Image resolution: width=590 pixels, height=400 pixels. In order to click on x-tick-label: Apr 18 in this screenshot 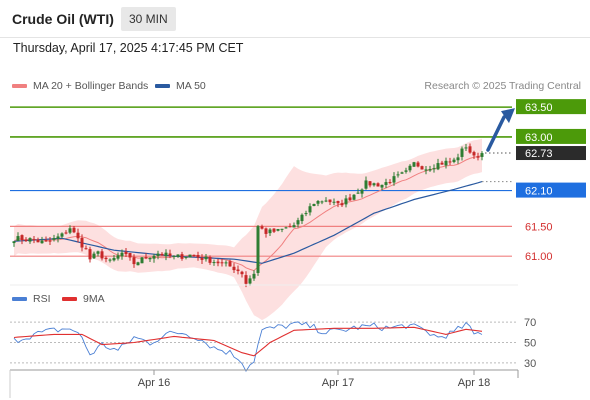, I will do `click(474, 383)`.